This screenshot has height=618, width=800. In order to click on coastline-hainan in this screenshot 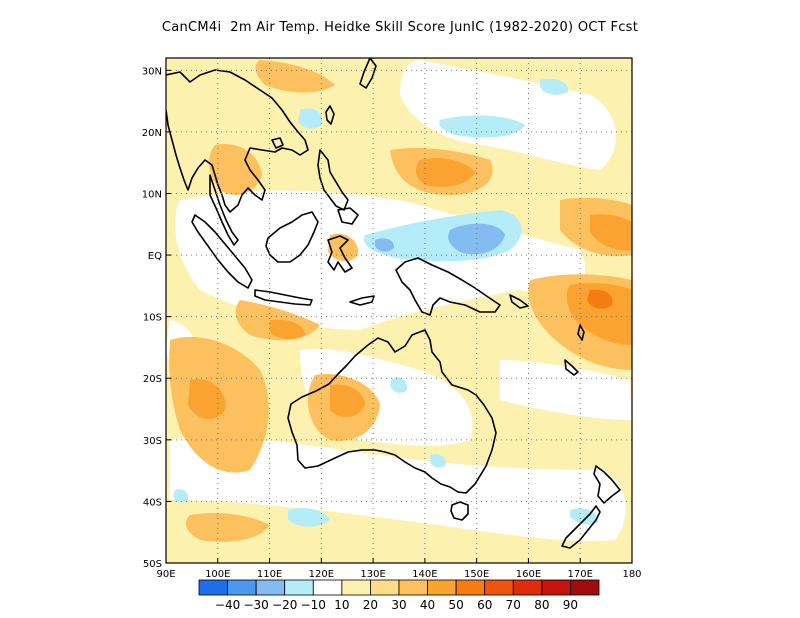, I will do `click(277, 143)`.